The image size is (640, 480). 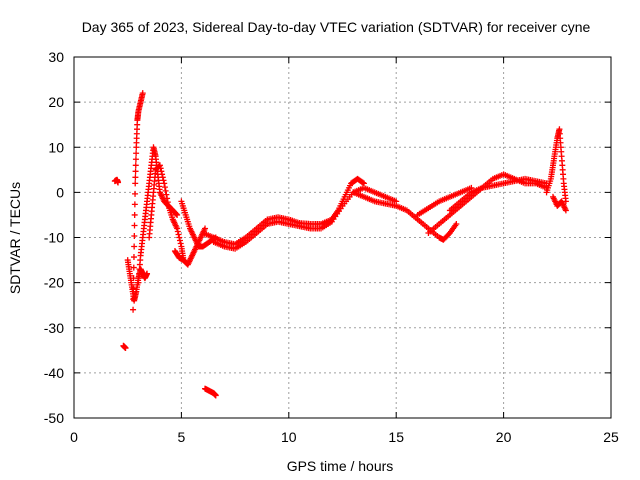 I want to click on series-s17, so click(x=559, y=203).